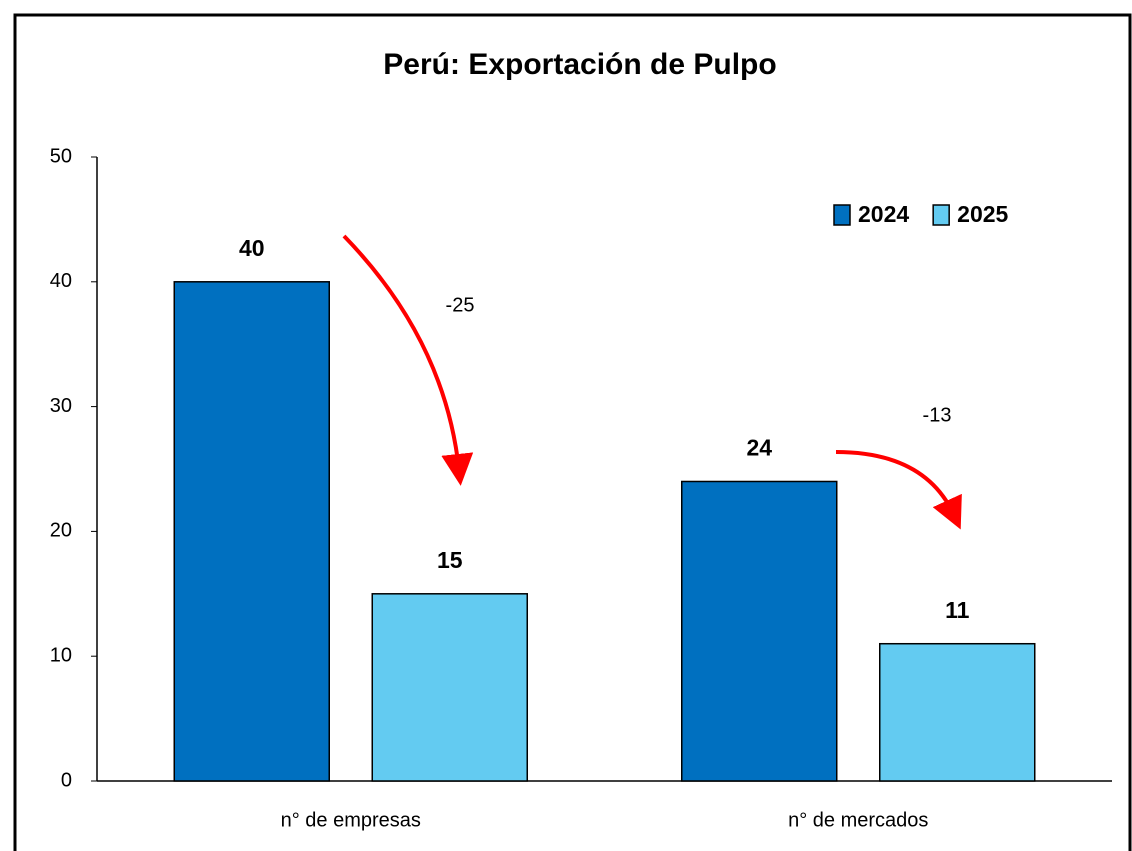 This screenshot has height=851, width=1132. What do you see at coordinates (982, 214) in the screenshot?
I see `legend-label: 2025` at bounding box center [982, 214].